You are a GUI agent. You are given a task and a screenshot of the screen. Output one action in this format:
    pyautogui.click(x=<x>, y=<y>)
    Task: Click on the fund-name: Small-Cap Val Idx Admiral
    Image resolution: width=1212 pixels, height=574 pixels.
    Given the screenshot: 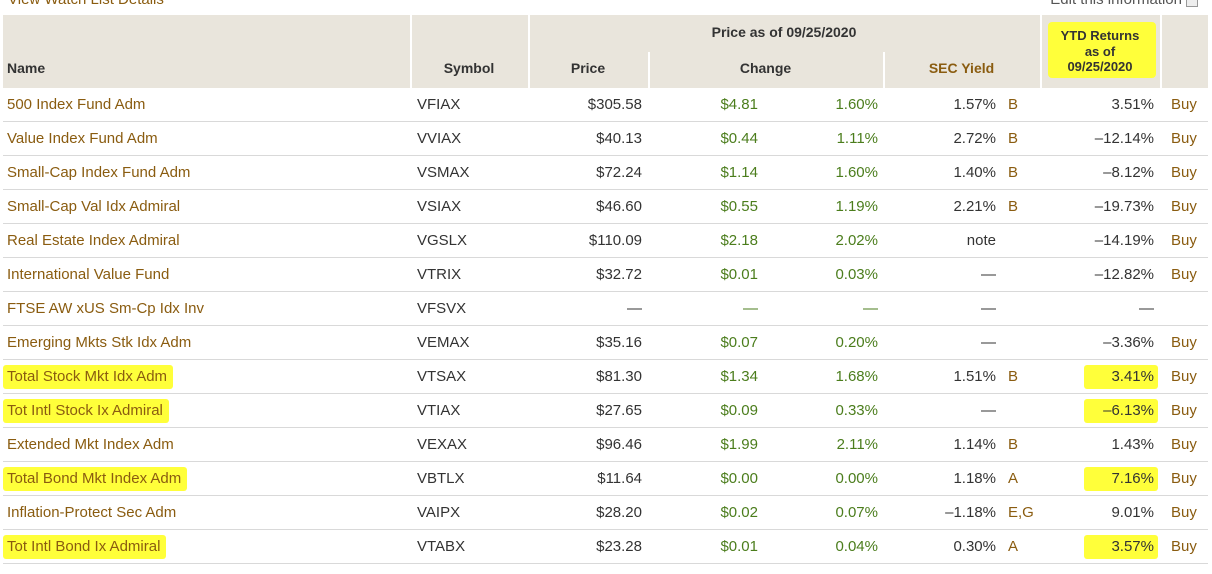 What is the action you would take?
    pyautogui.click(x=94, y=206)
    